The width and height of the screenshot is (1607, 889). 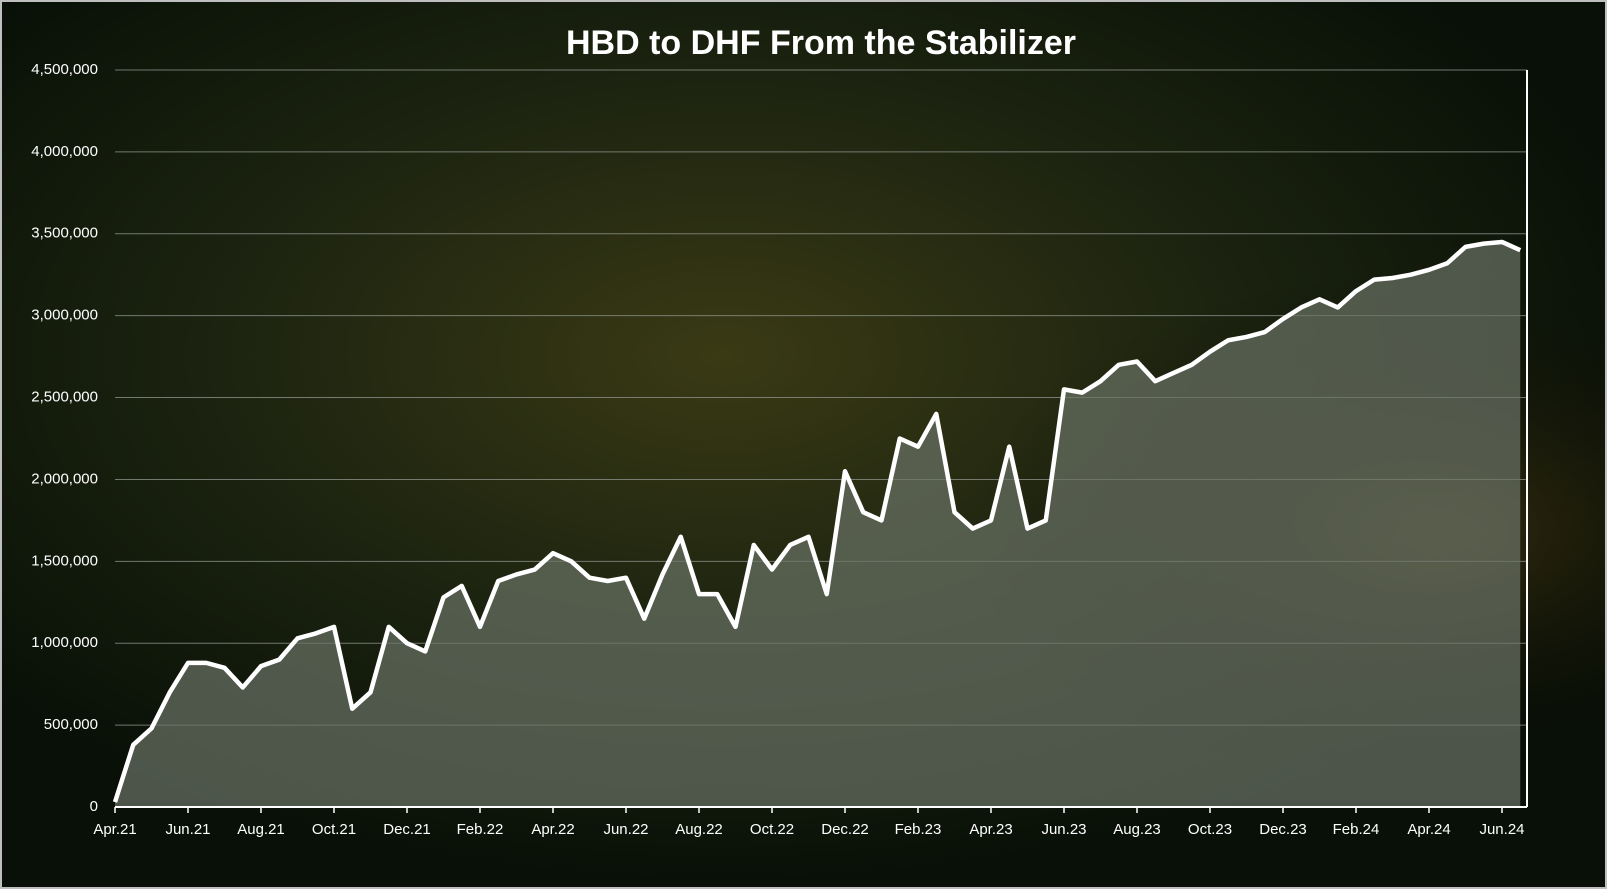 I want to click on x-tick-label: Apr.24, so click(x=1428, y=829).